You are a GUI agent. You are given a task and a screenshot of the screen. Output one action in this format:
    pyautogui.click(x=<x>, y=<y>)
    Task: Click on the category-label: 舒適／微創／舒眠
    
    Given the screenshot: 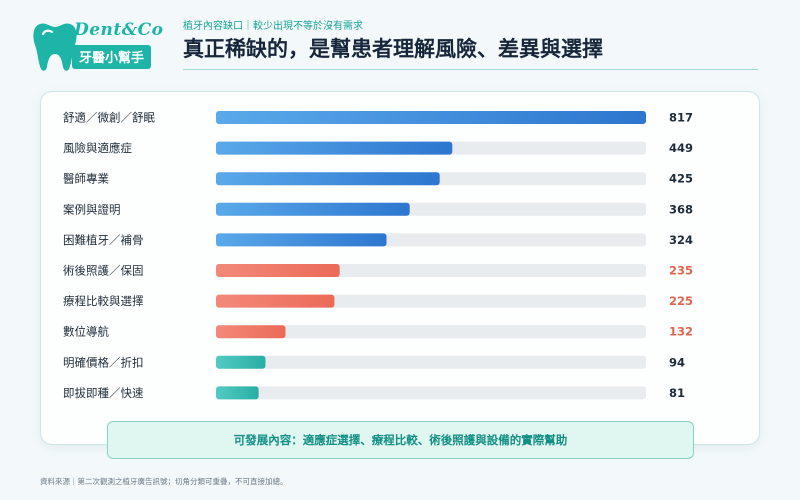 What is the action you would take?
    pyautogui.click(x=109, y=118)
    